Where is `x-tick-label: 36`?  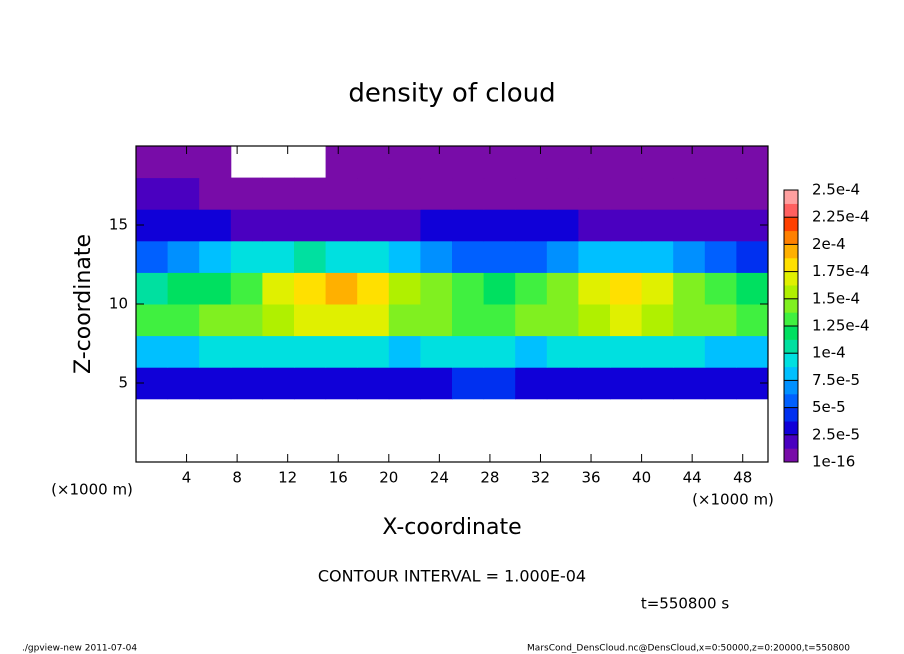
x-tick-label: 36 is located at coordinates (590, 478).